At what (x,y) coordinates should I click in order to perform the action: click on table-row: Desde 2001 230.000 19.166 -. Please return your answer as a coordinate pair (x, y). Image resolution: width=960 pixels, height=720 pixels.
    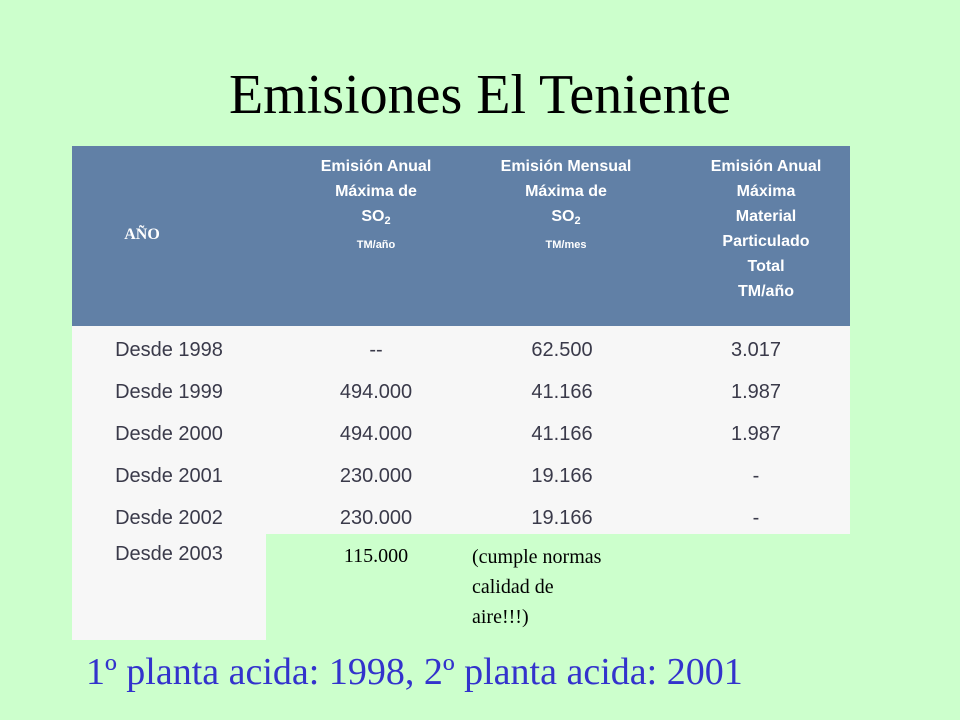
    Looking at the image, I should click on (480, 476).